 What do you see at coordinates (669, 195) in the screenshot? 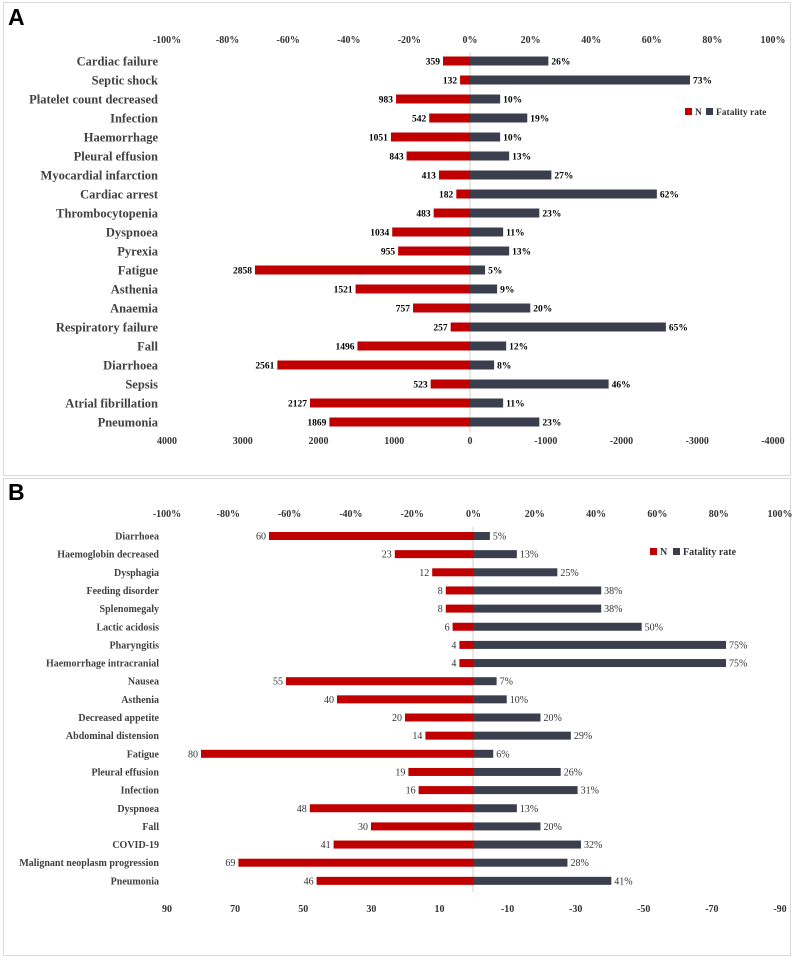
I see `panel-a-fatality-value-label: 62%` at bounding box center [669, 195].